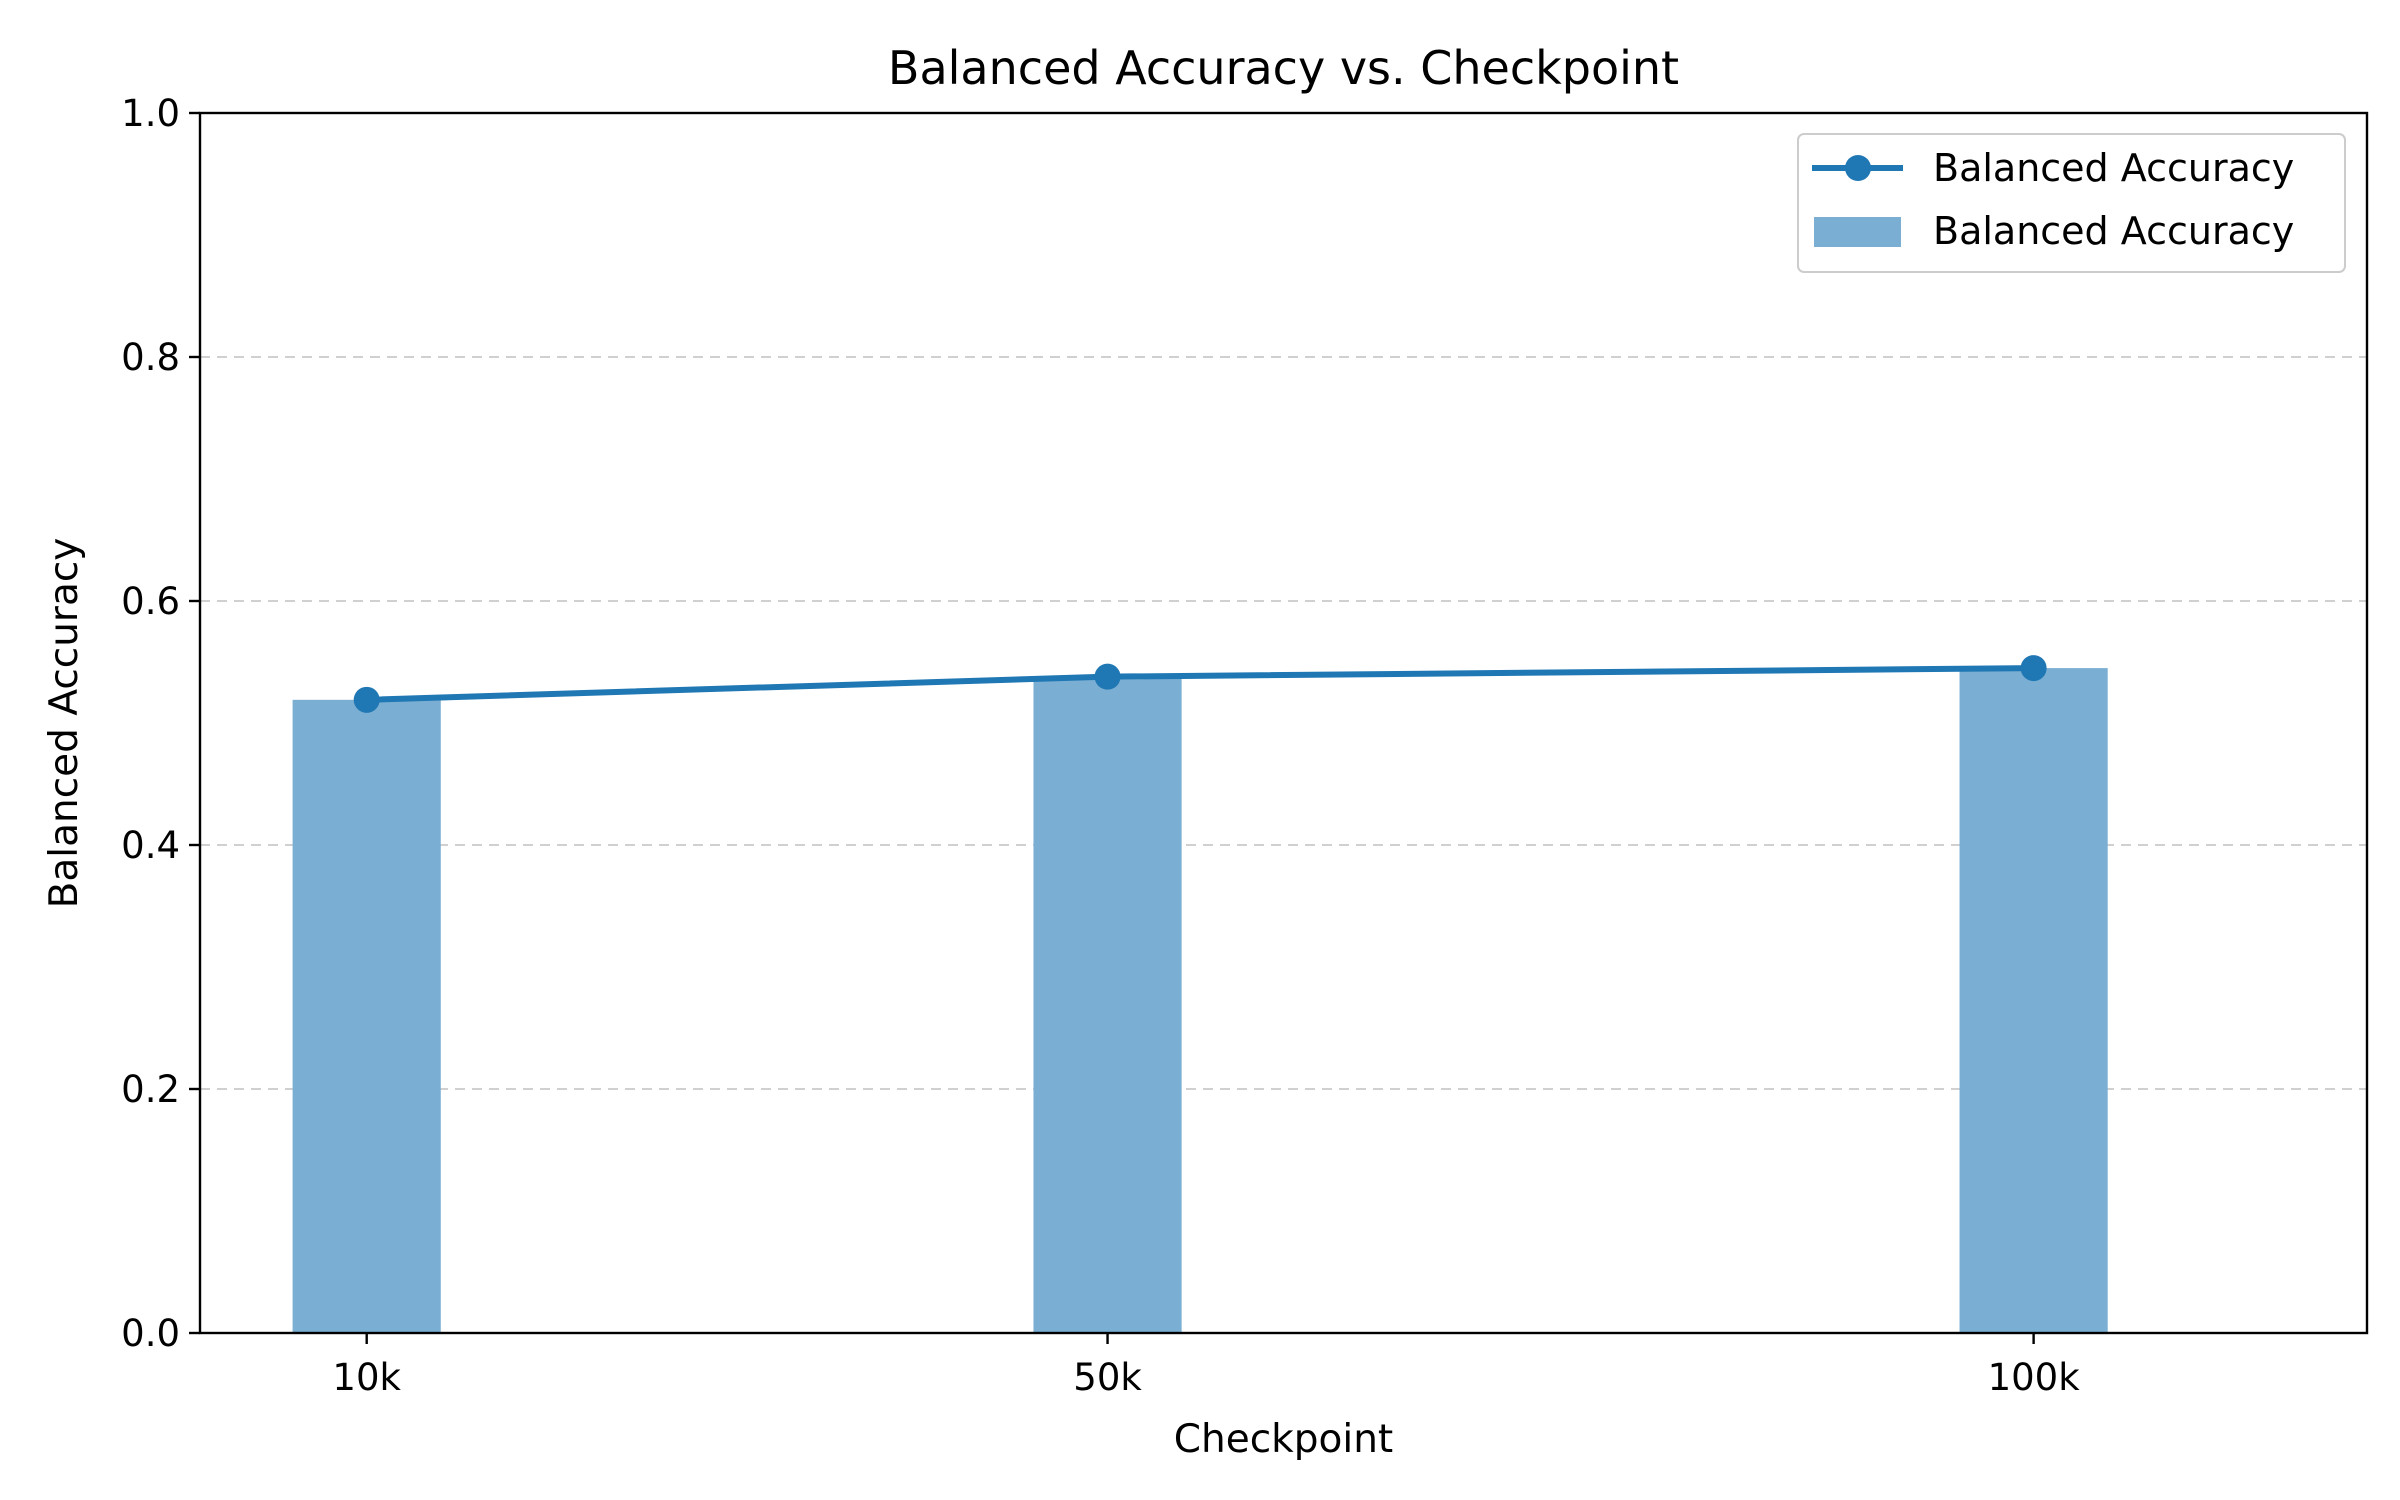 This screenshot has height=1500, width=2400. What do you see at coordinates (2033, 1000) in the screenshot?
I see `bar-100k` at bounding box center [2033, 1000].